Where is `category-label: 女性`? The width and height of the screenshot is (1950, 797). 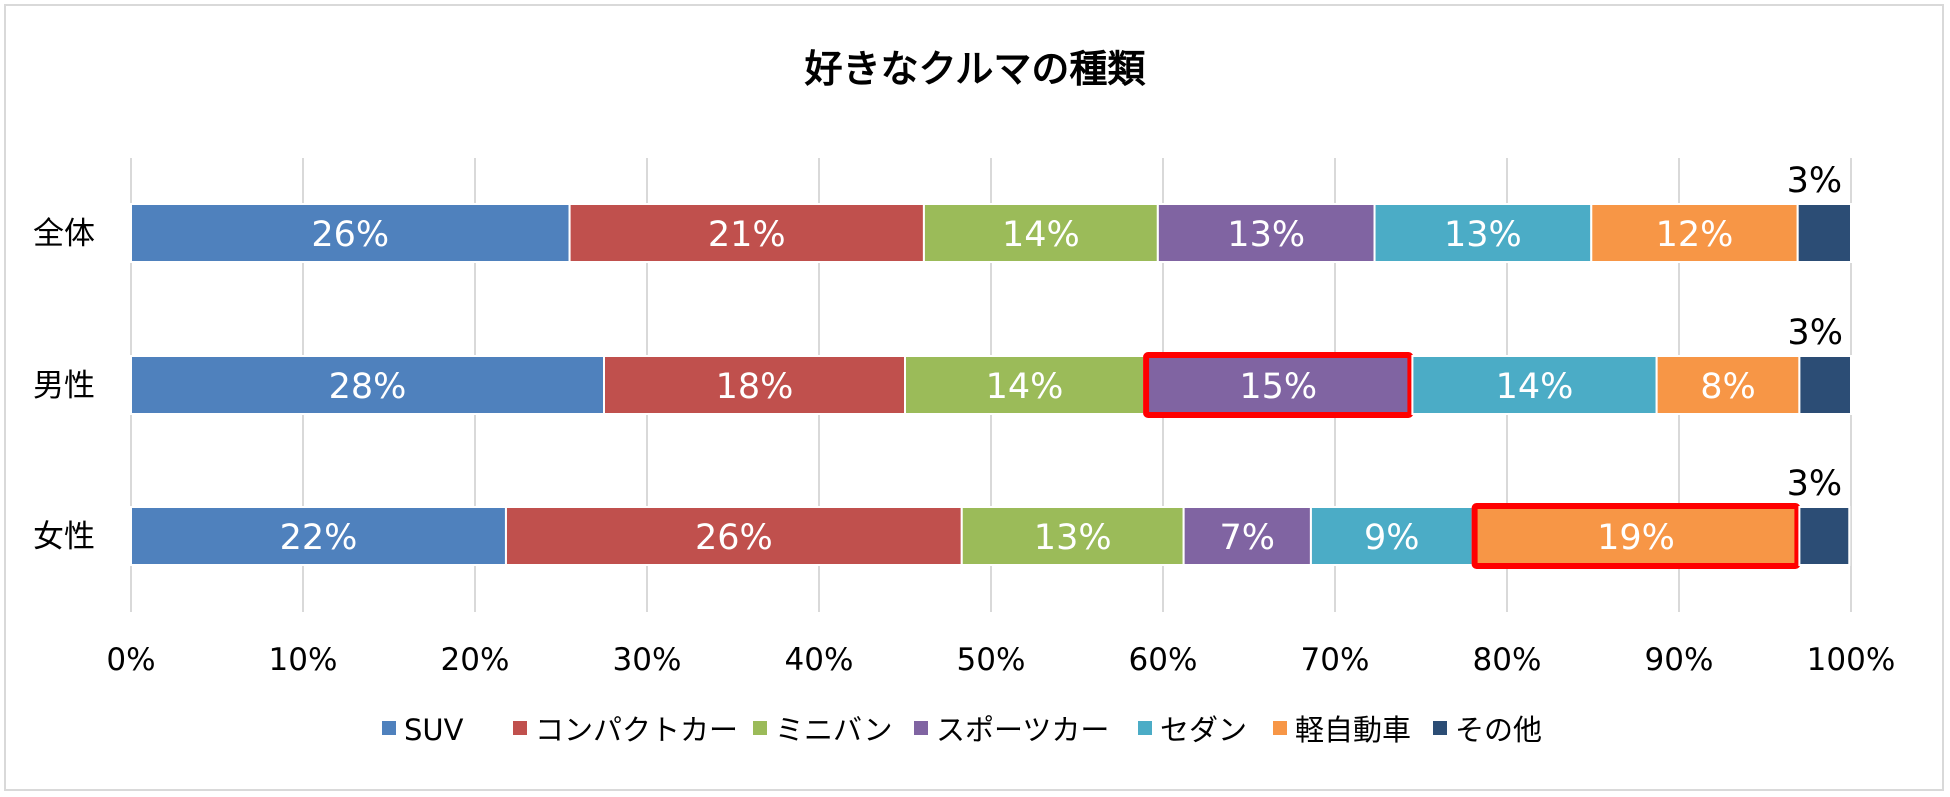 category-label: 女性 is located at coordinates (64, 537).